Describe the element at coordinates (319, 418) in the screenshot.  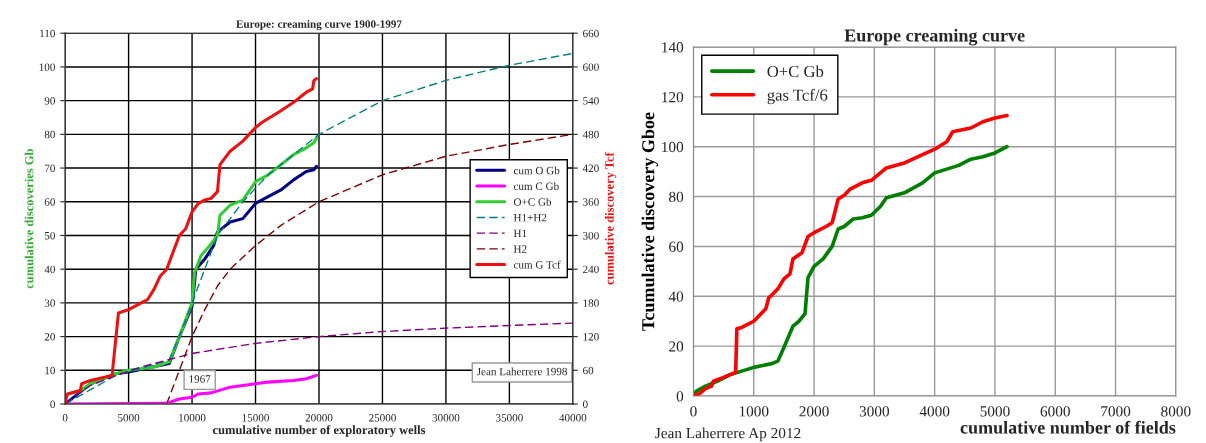
I see `x-tick-label: 20000` at that location.